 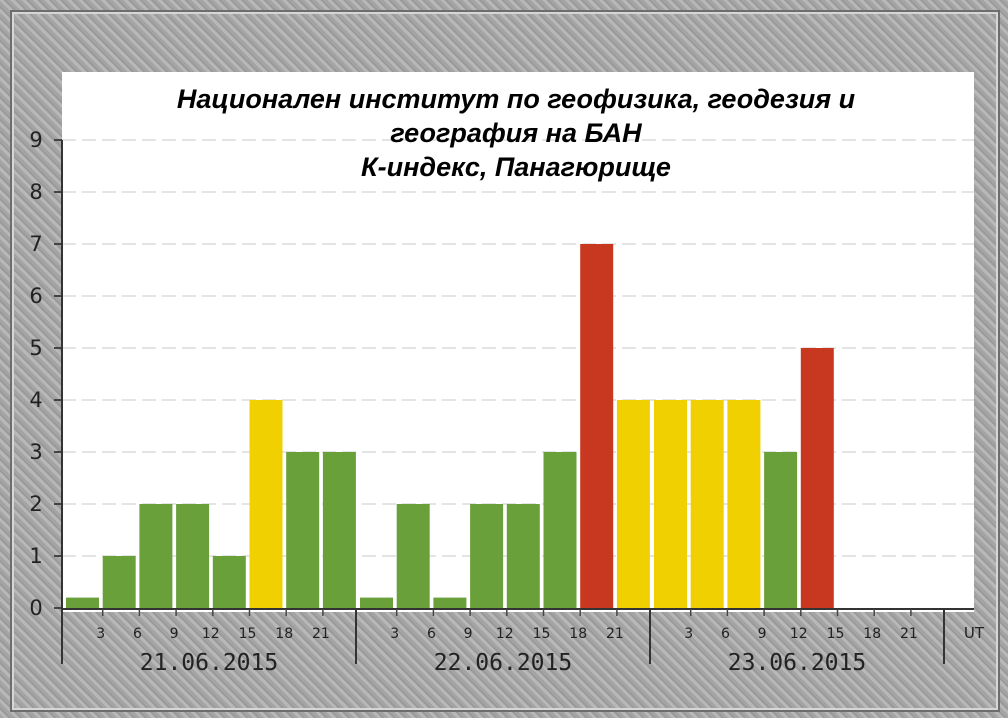 I want to click on y-tick-label: 4, so click(x=35, y=400).